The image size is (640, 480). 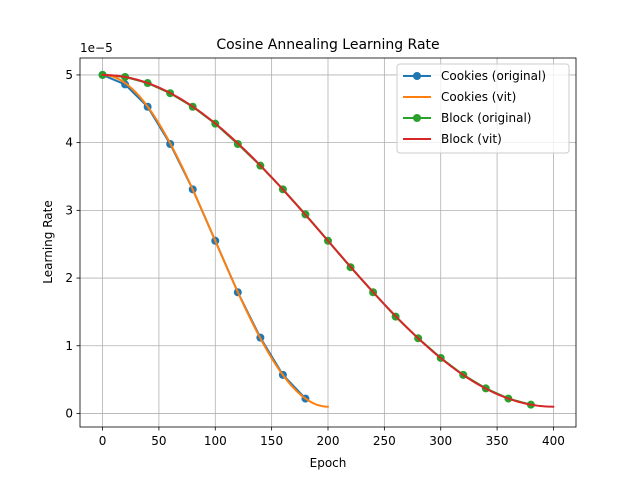 What do you see at coordinates (69, 75) in the screenshot?
I see `y-tick-label: 5` at bounding box center [69, 75].